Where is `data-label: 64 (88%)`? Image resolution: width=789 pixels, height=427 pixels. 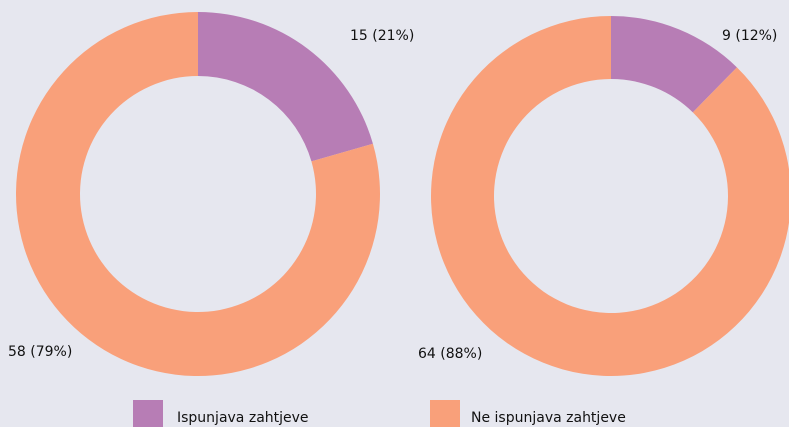 data-label: 64 (88%) is located at coordinates (450, 354).